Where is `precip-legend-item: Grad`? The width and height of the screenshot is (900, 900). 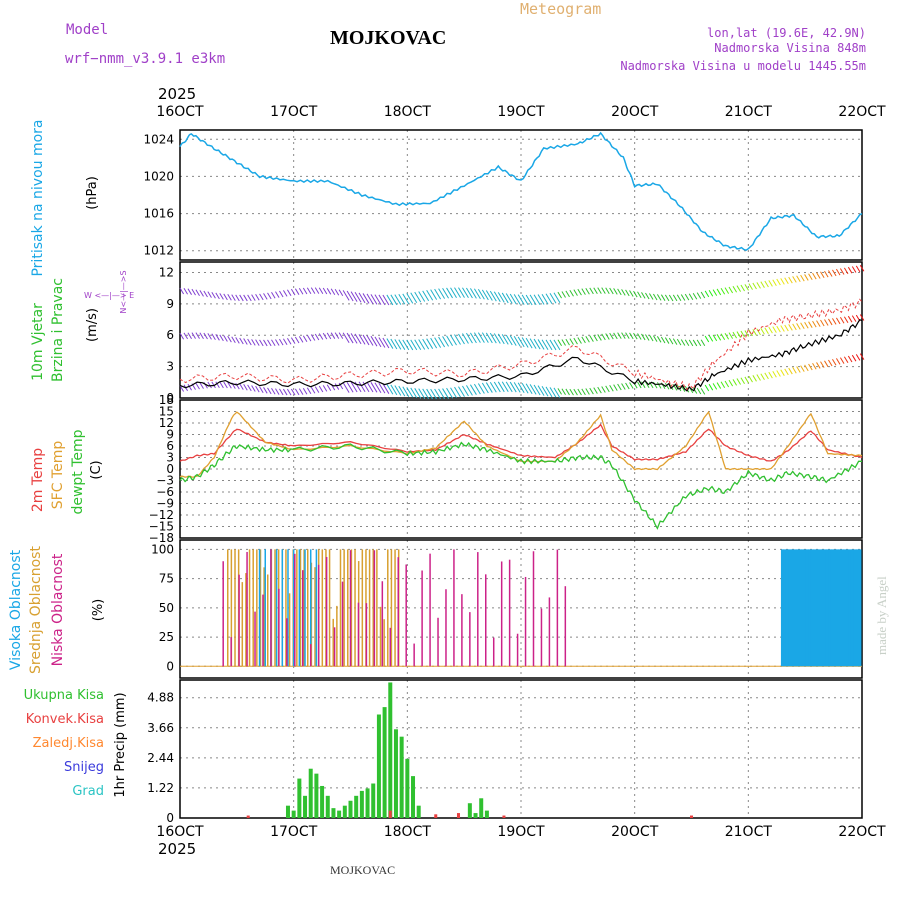 precip-legend-item: Grad is located at coordinates (88, 791).